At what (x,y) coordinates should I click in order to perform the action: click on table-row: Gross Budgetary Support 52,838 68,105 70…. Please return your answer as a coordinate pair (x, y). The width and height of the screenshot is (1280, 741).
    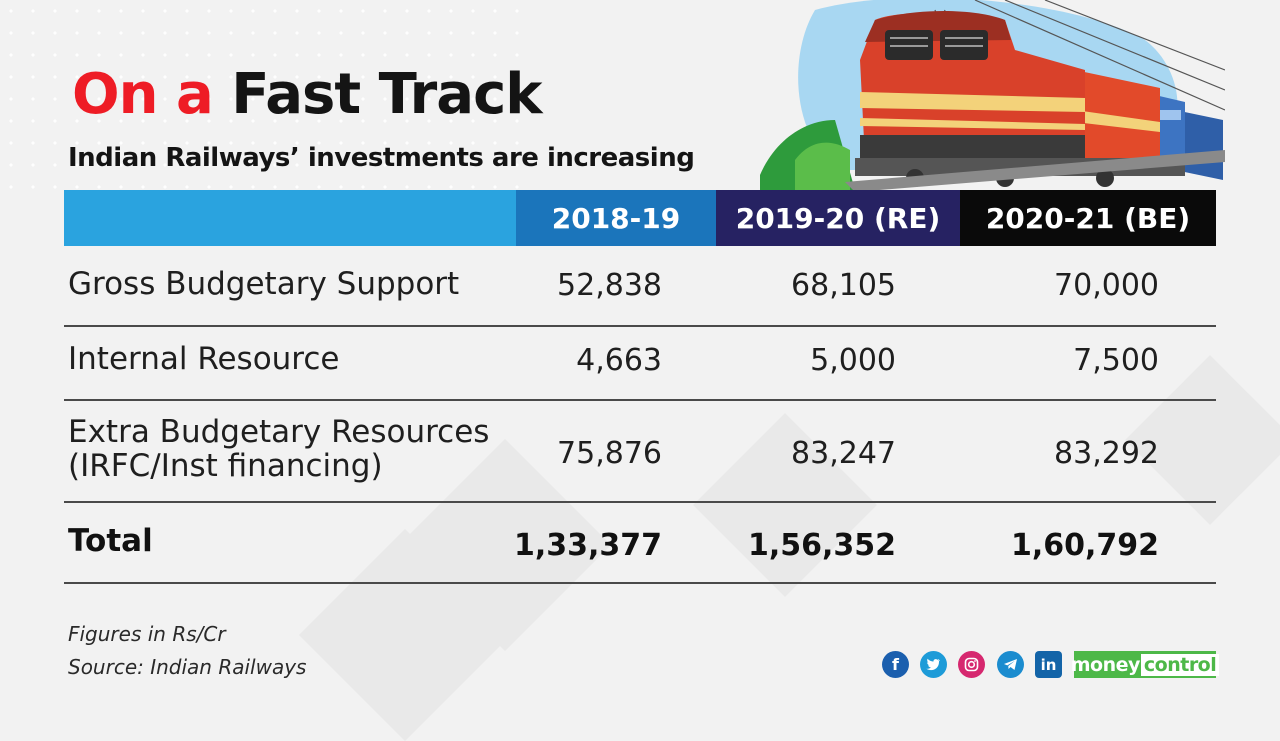
    Looking at the image, I should click on (640, 286).